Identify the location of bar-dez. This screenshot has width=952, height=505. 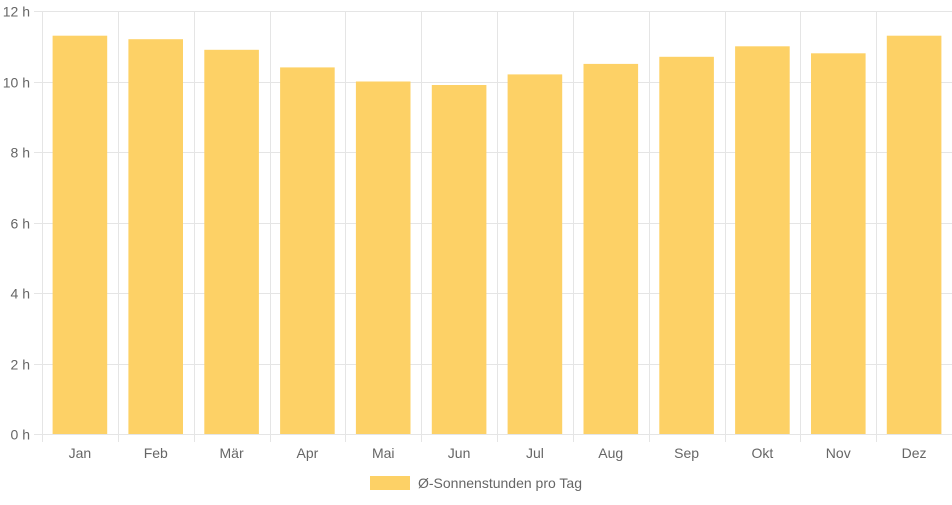
(914, 234).